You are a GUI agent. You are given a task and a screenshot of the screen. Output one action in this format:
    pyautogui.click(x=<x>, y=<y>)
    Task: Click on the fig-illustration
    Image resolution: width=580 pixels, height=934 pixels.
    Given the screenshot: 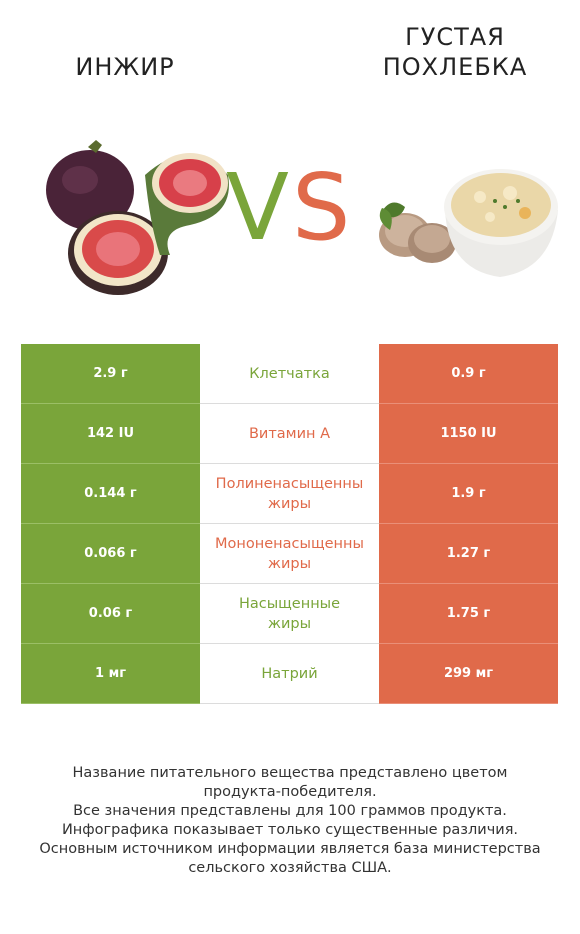 What is the action you would take?
    pyautogui.click(x=137, y=217)
    